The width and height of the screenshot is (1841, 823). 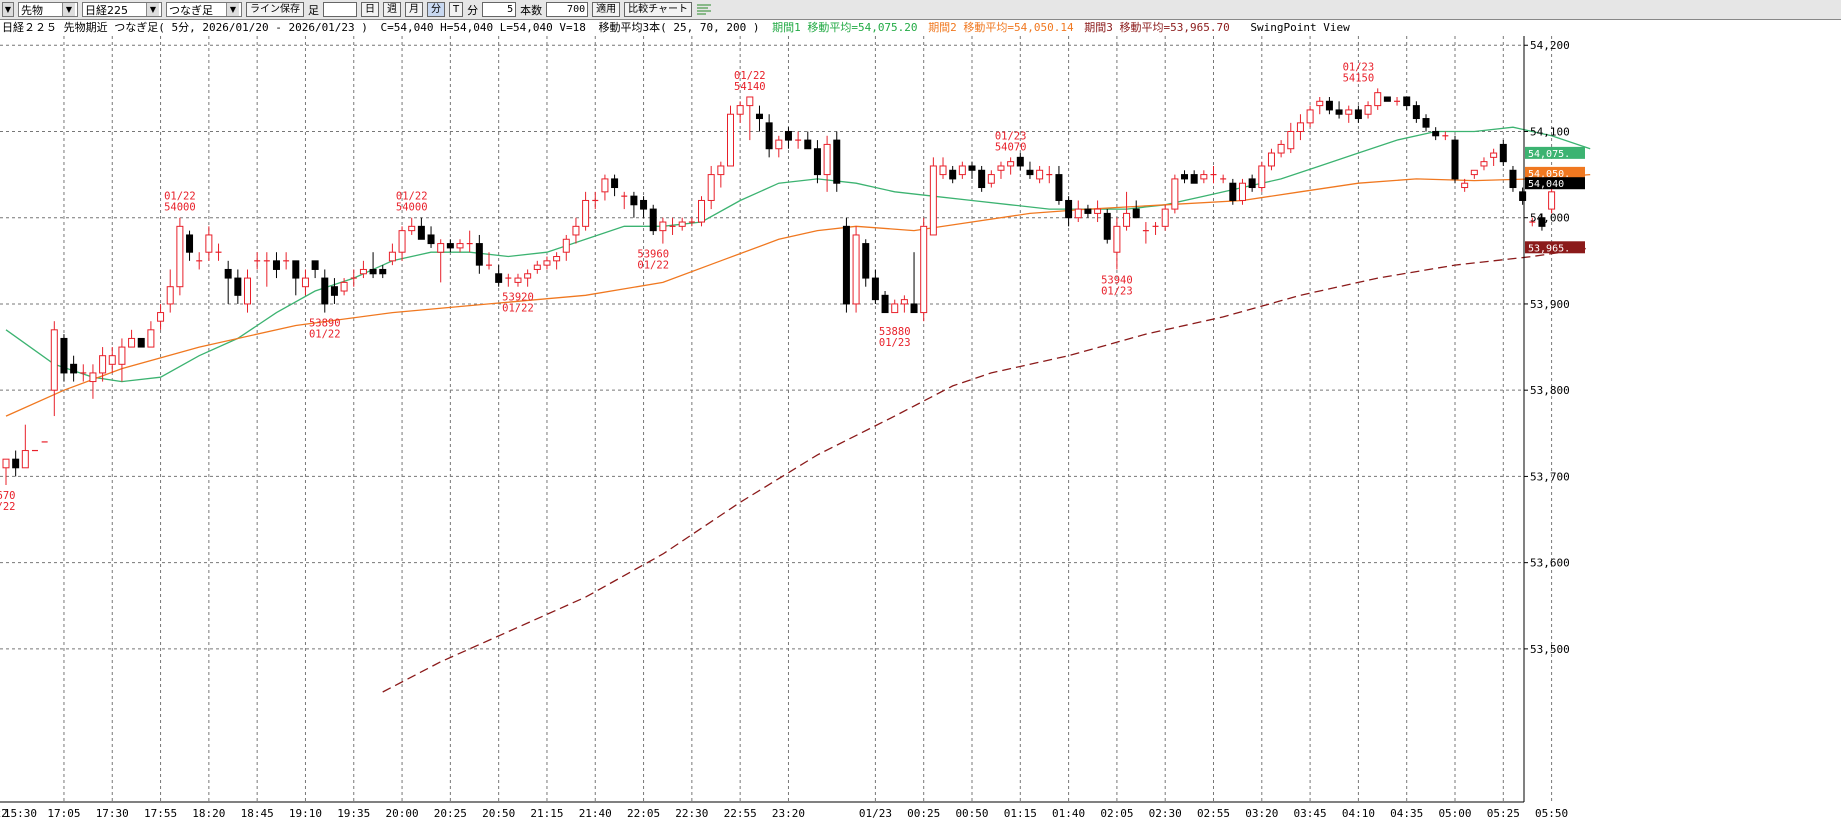 What do you see at coordinates (788, 813) in the screenshot?
I see `time-tick-label: 23:20` at bounding box center [788, 813].